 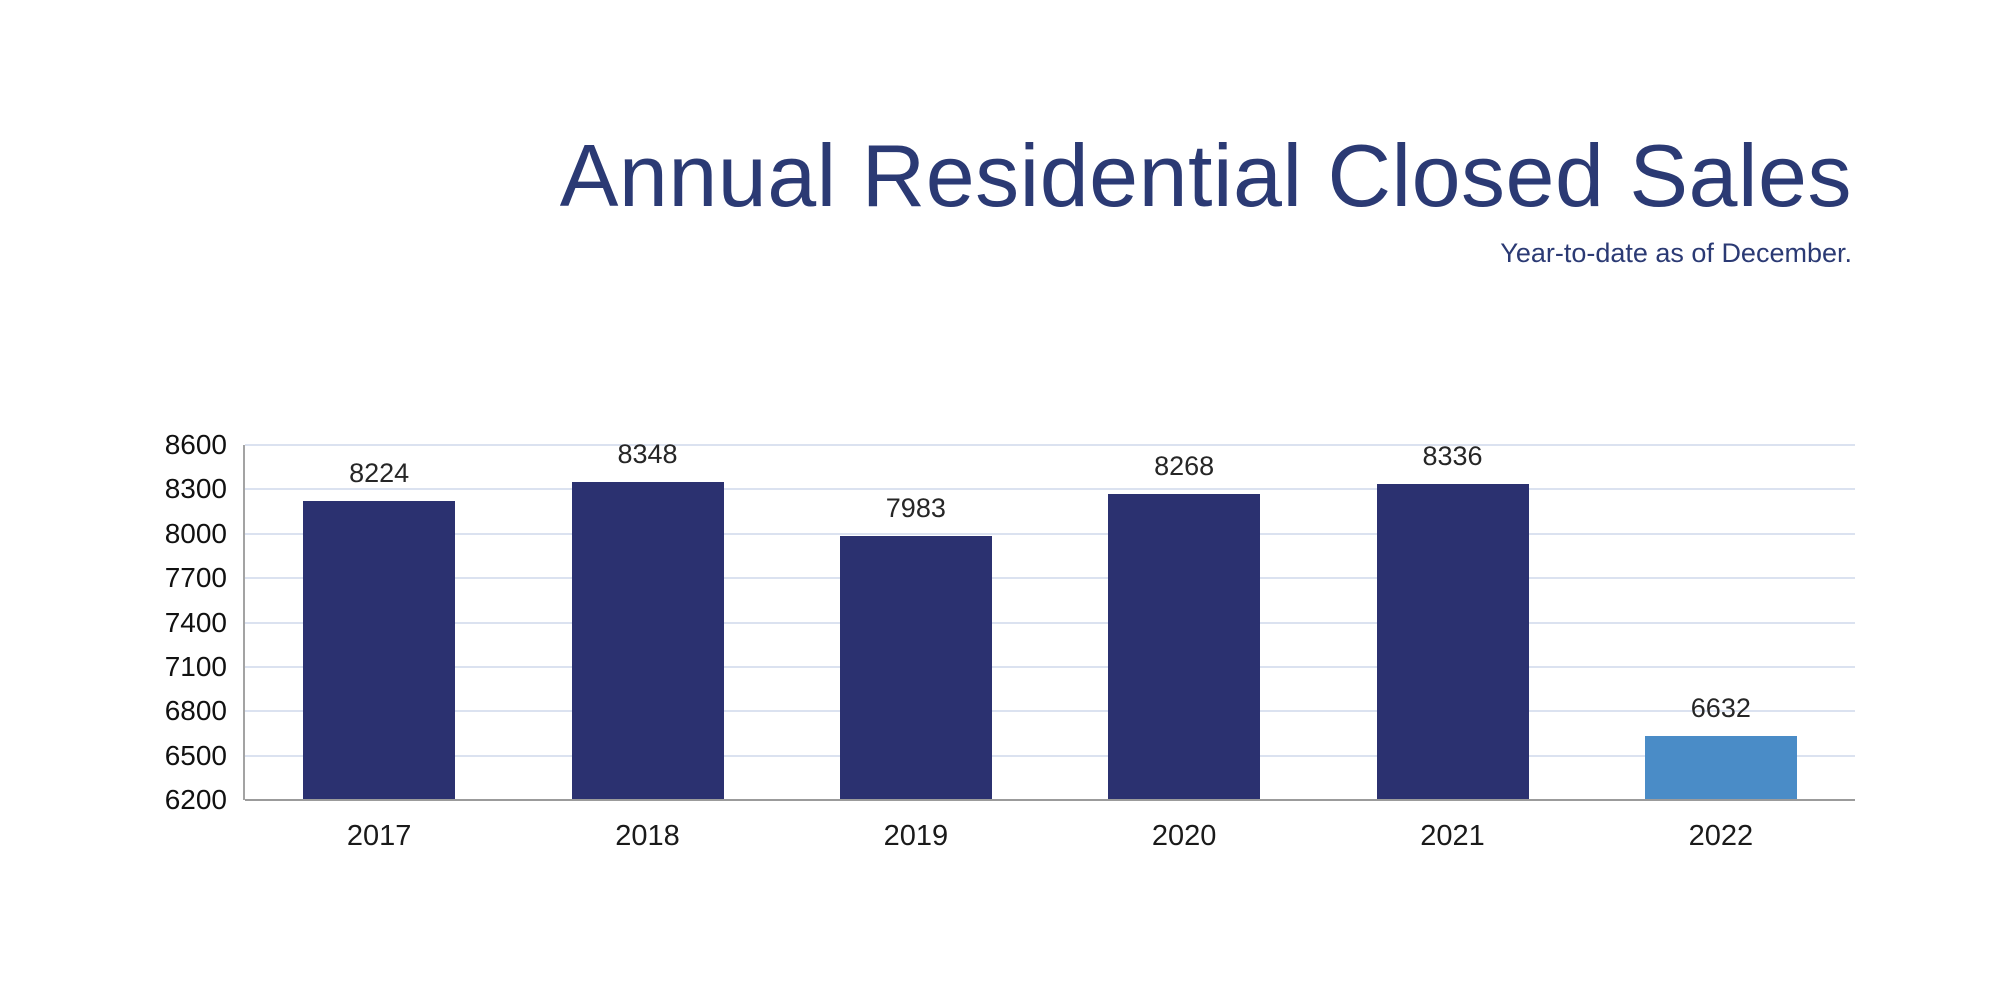 What do you see at coordinates (1720, 708) in the screenshot?
I see `bar-value-label-2022: 6632` at bounding box center [1720, 708].